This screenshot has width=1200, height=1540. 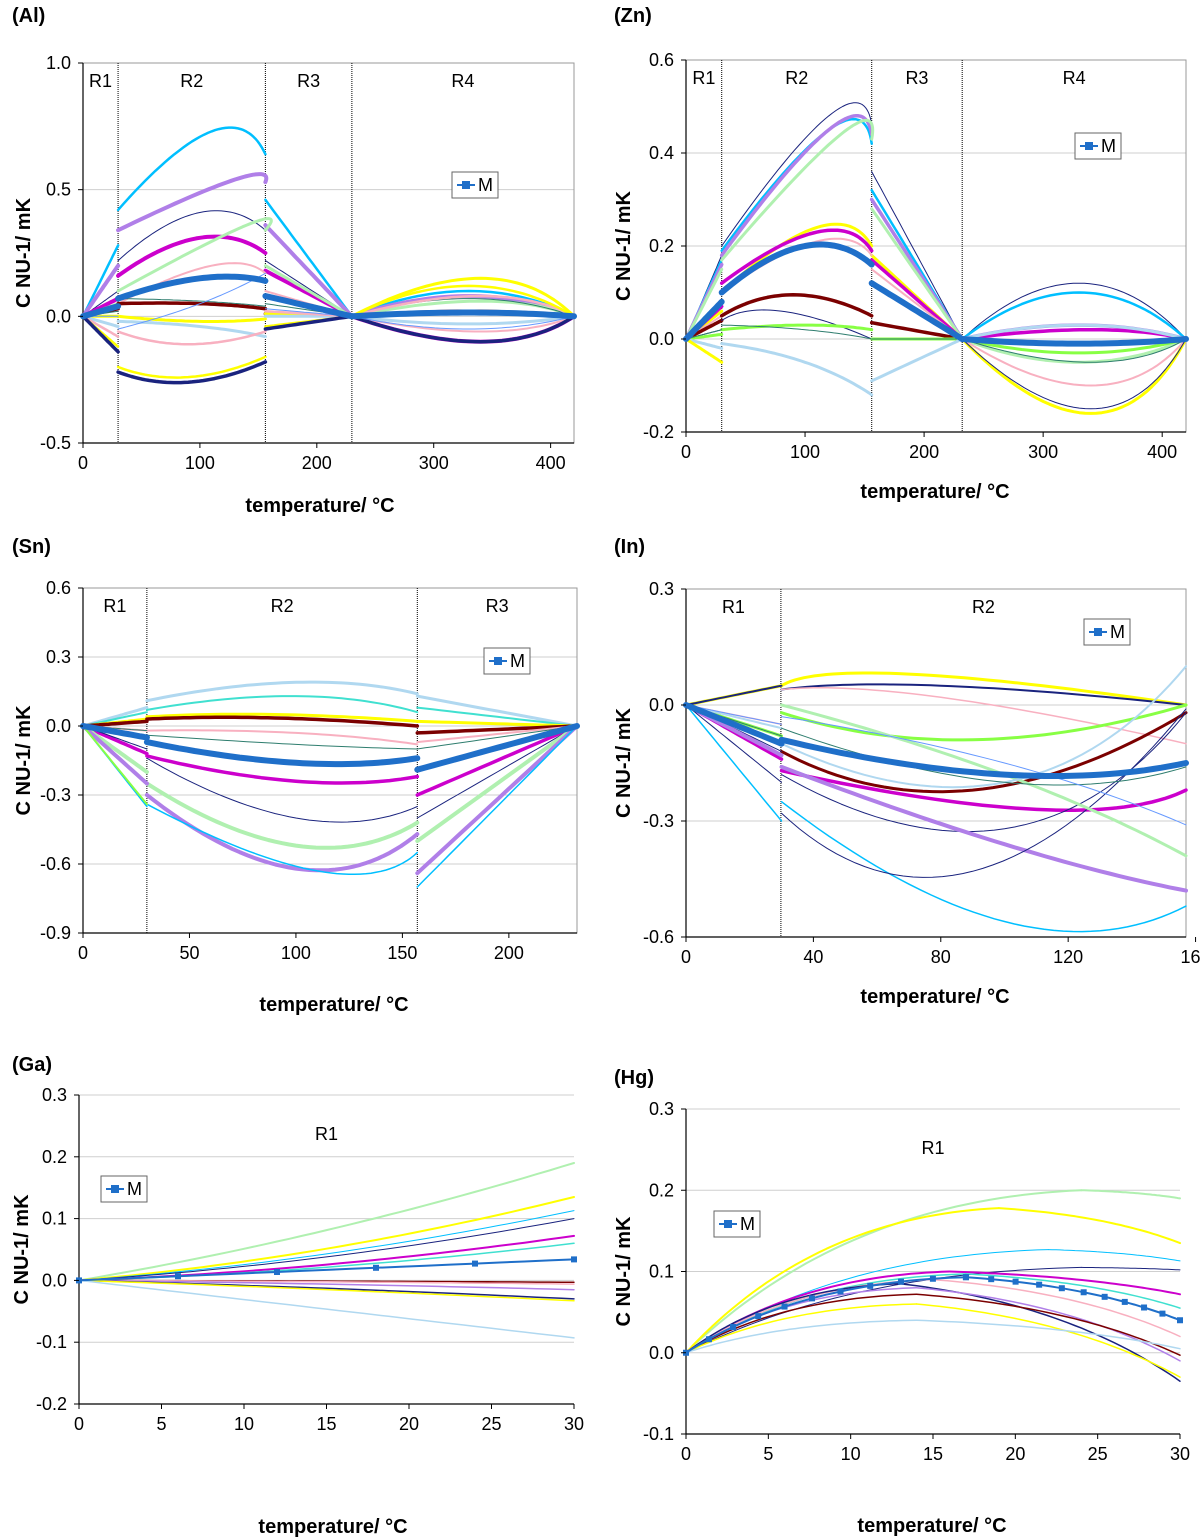 What do you see at coordinates (191, 81) in the screenshot?
I see `region-label: R2` at bounding box center [191, 81].